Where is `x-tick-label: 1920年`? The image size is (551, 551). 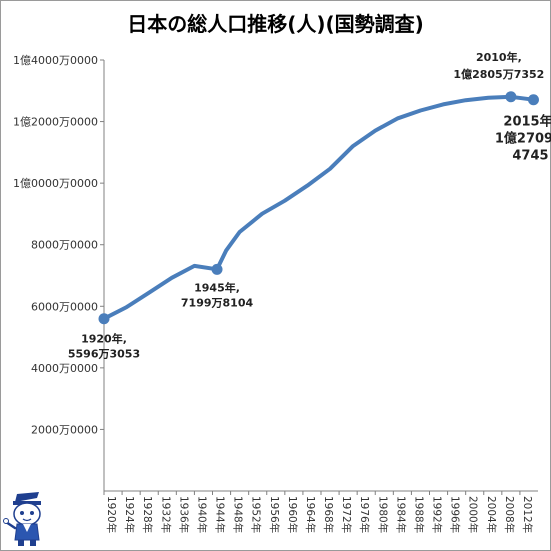 x-tick-label: 1920年 is located at coordinates (111, 514).